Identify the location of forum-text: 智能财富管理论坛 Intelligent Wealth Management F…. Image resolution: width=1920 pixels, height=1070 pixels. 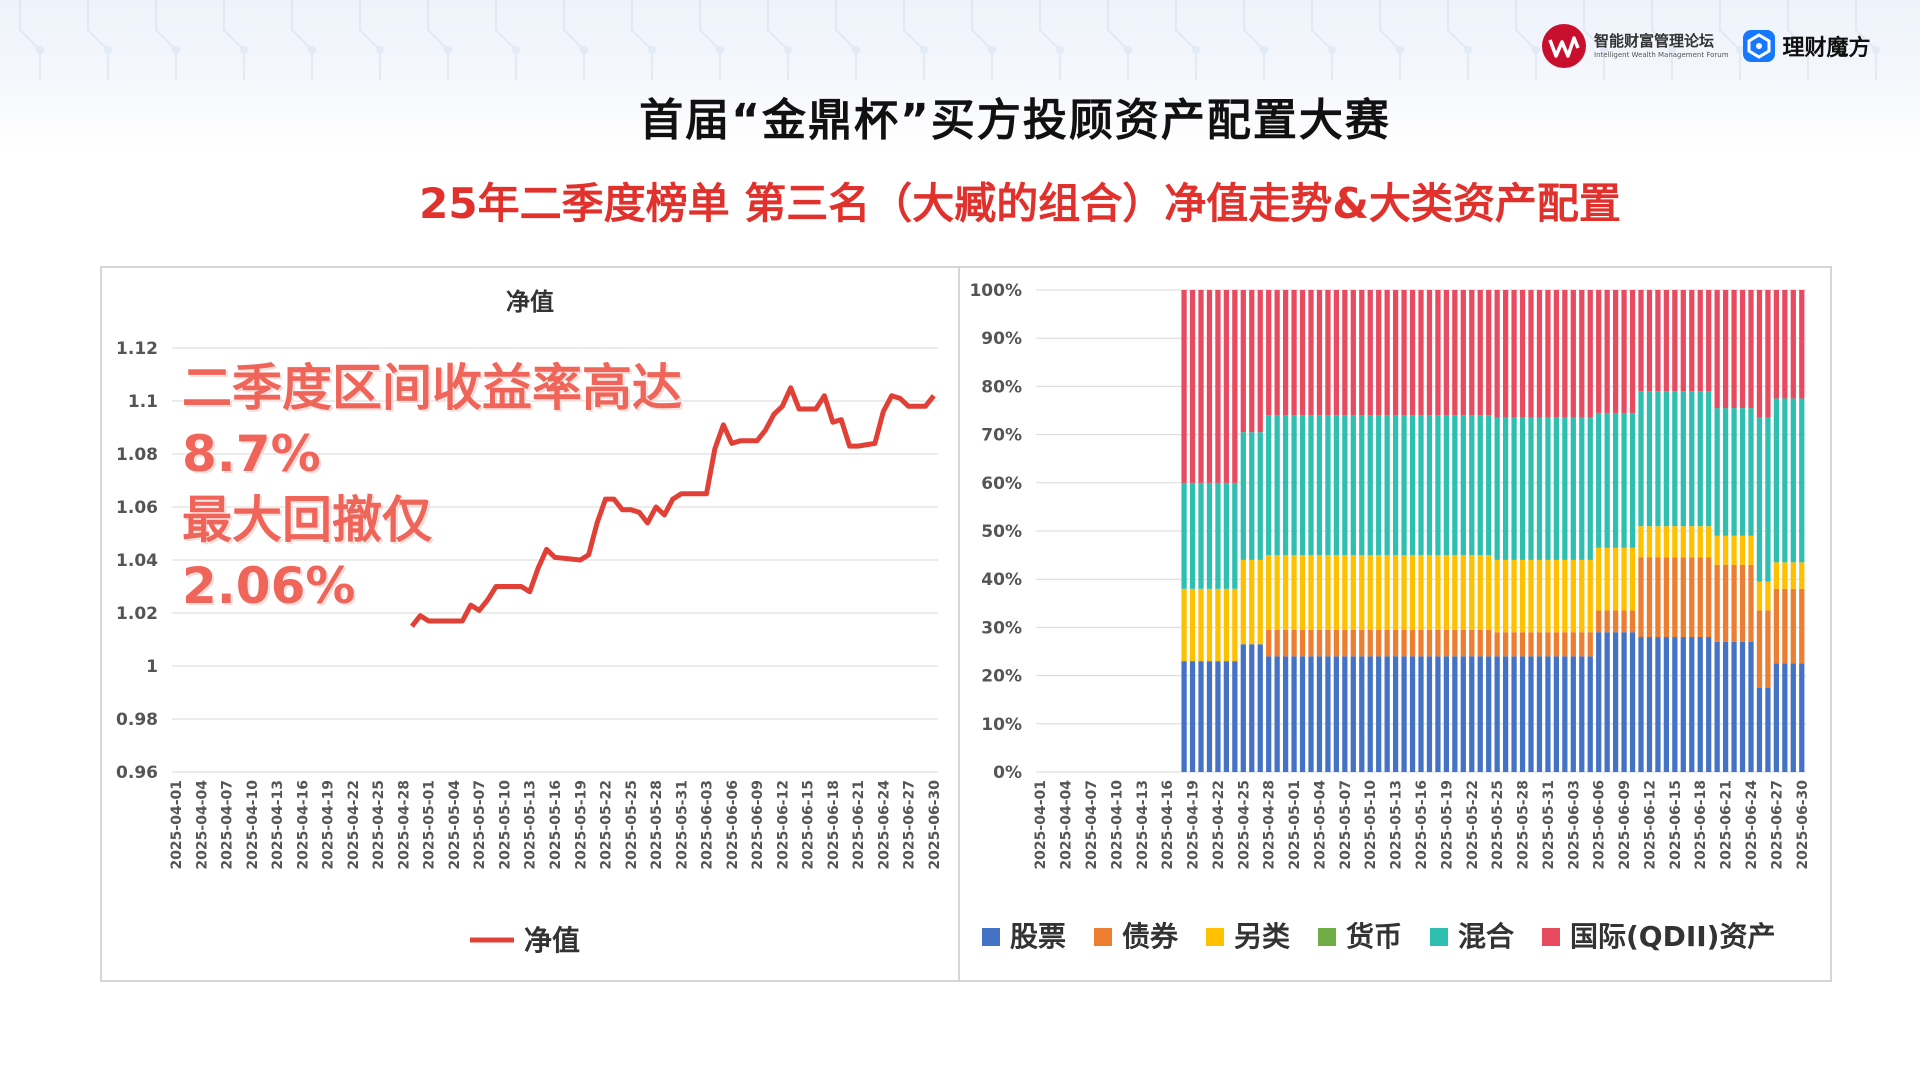
(1661, 46).